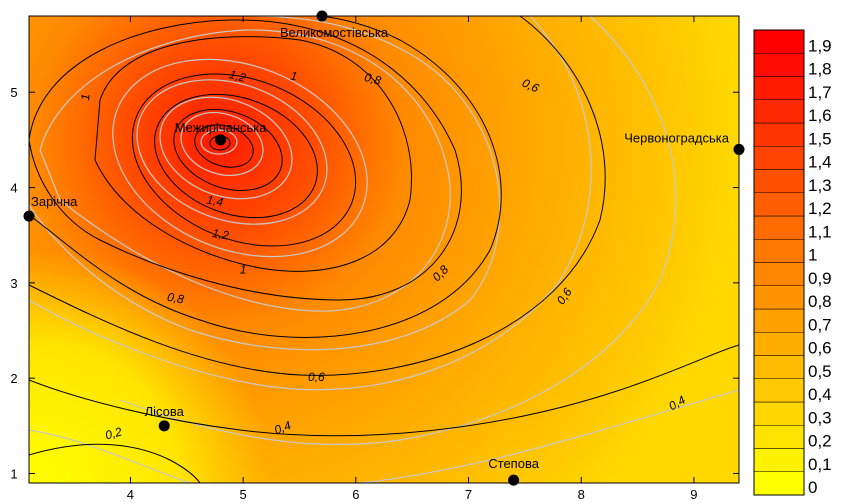  Describe the element at coordinates (820, 301) in the screenshot. I see `colorbar-label: 0,8` at that location.